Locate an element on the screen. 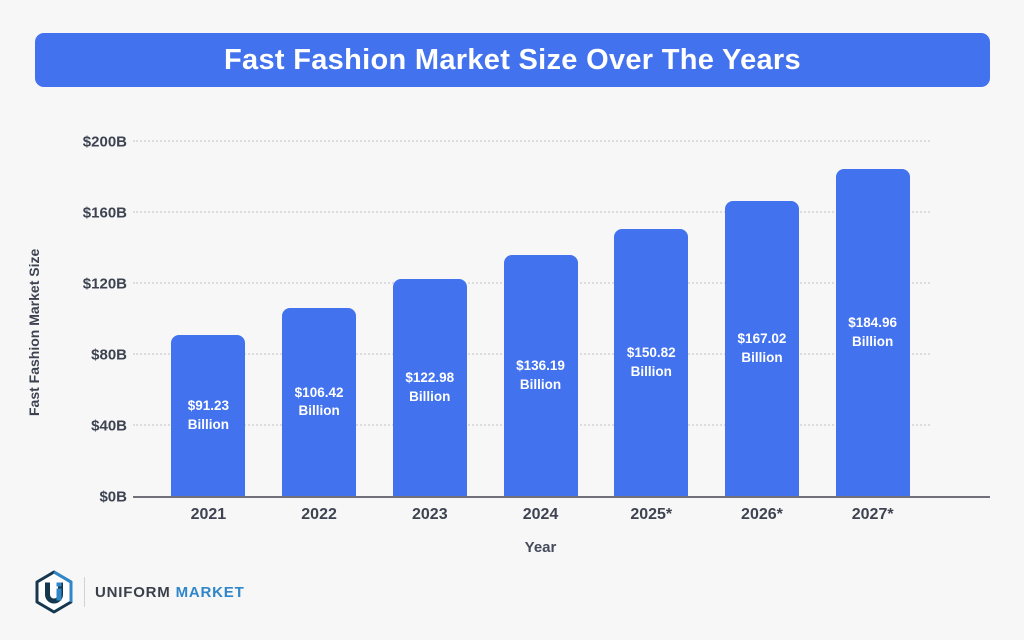 The width and height of the screenshot is (1024, 640). bar-value-label: $122.98 Billion is located at coordinates (430, 386).